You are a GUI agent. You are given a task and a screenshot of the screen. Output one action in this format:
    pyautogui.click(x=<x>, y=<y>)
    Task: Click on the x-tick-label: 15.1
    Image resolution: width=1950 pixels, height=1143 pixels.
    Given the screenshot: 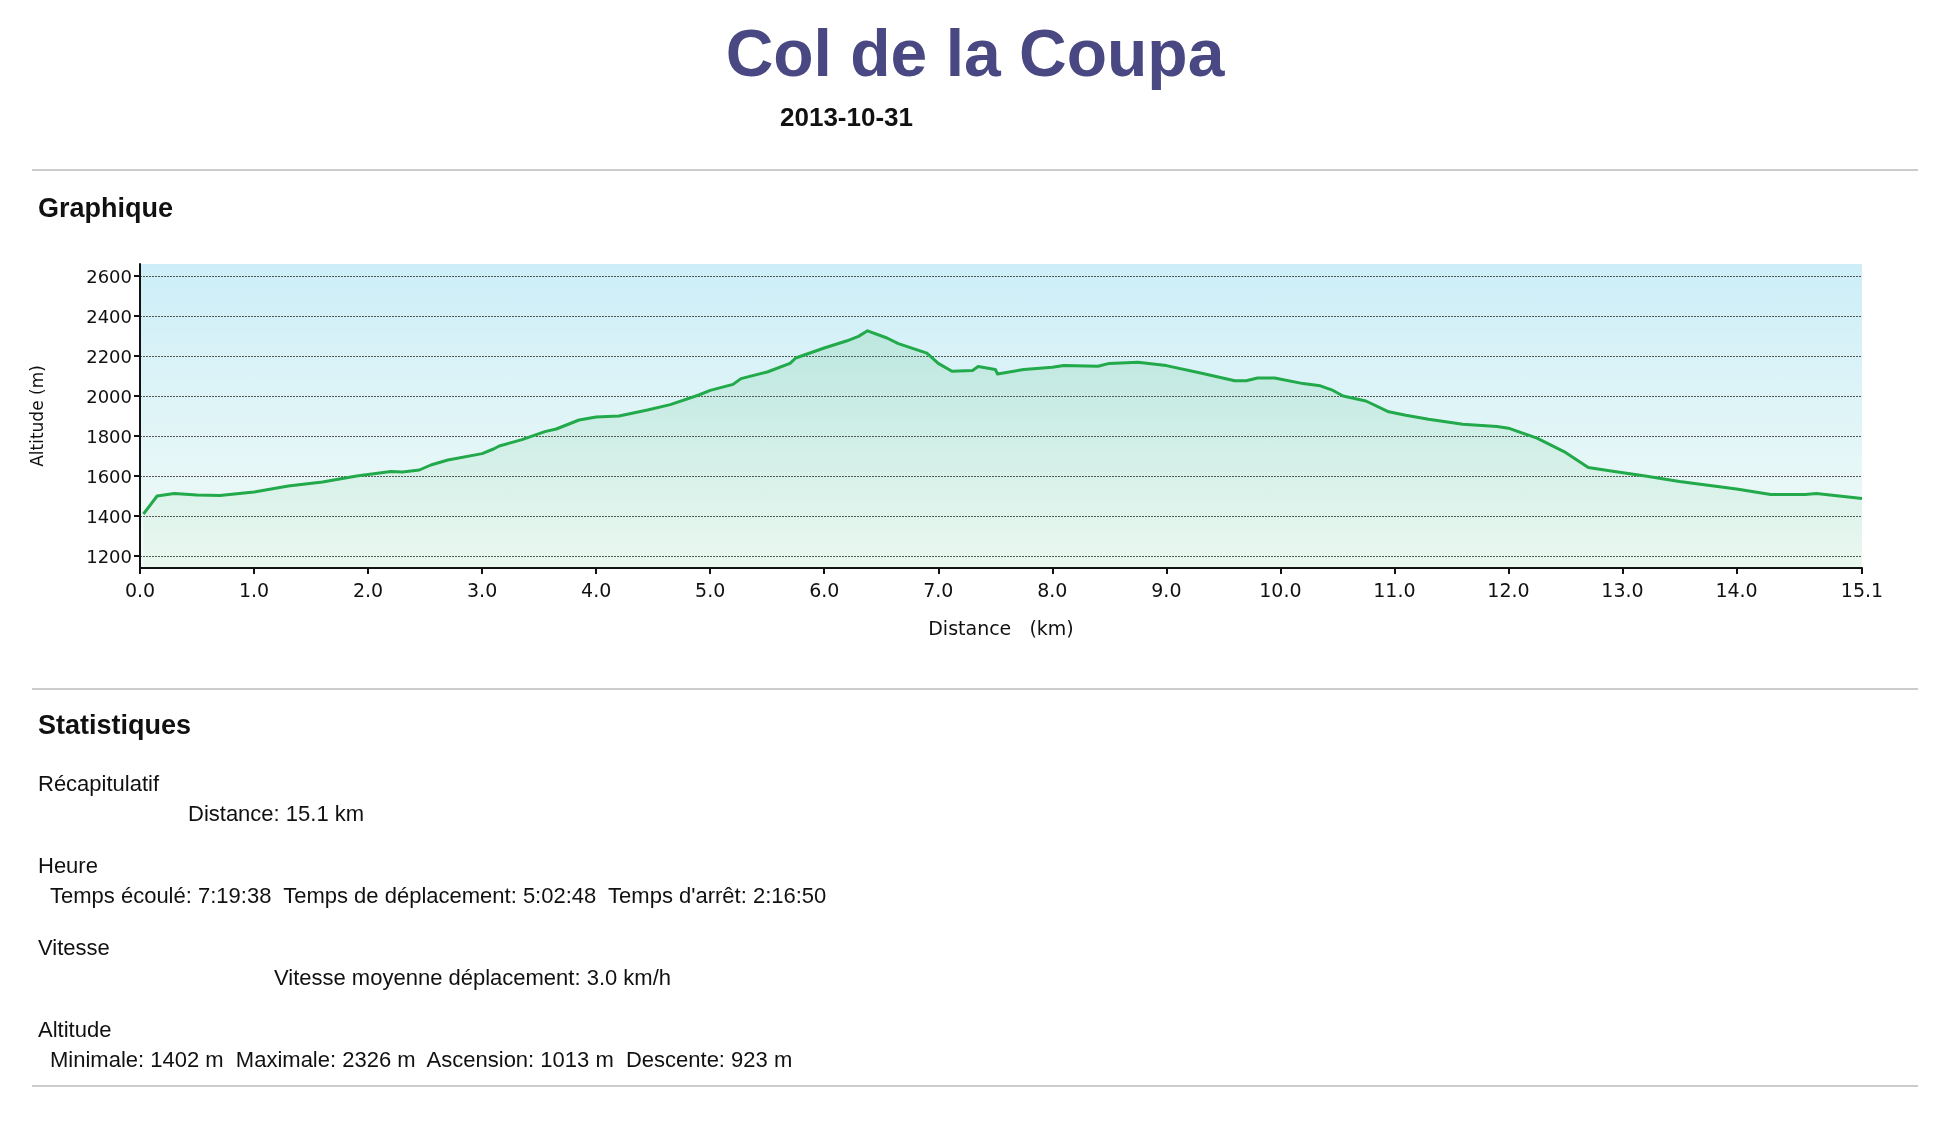 What is the action you would take?
    pyautogui.click(x=1862, y=589)
    